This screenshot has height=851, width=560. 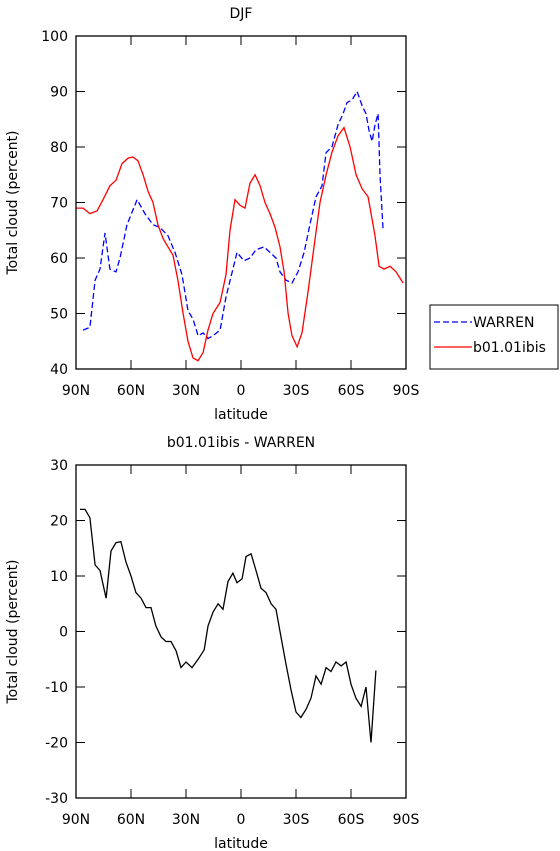 What do you see at coordinates (494, 337) in the screenshot?
I see `legend-box` at bounding box center [494, 337].